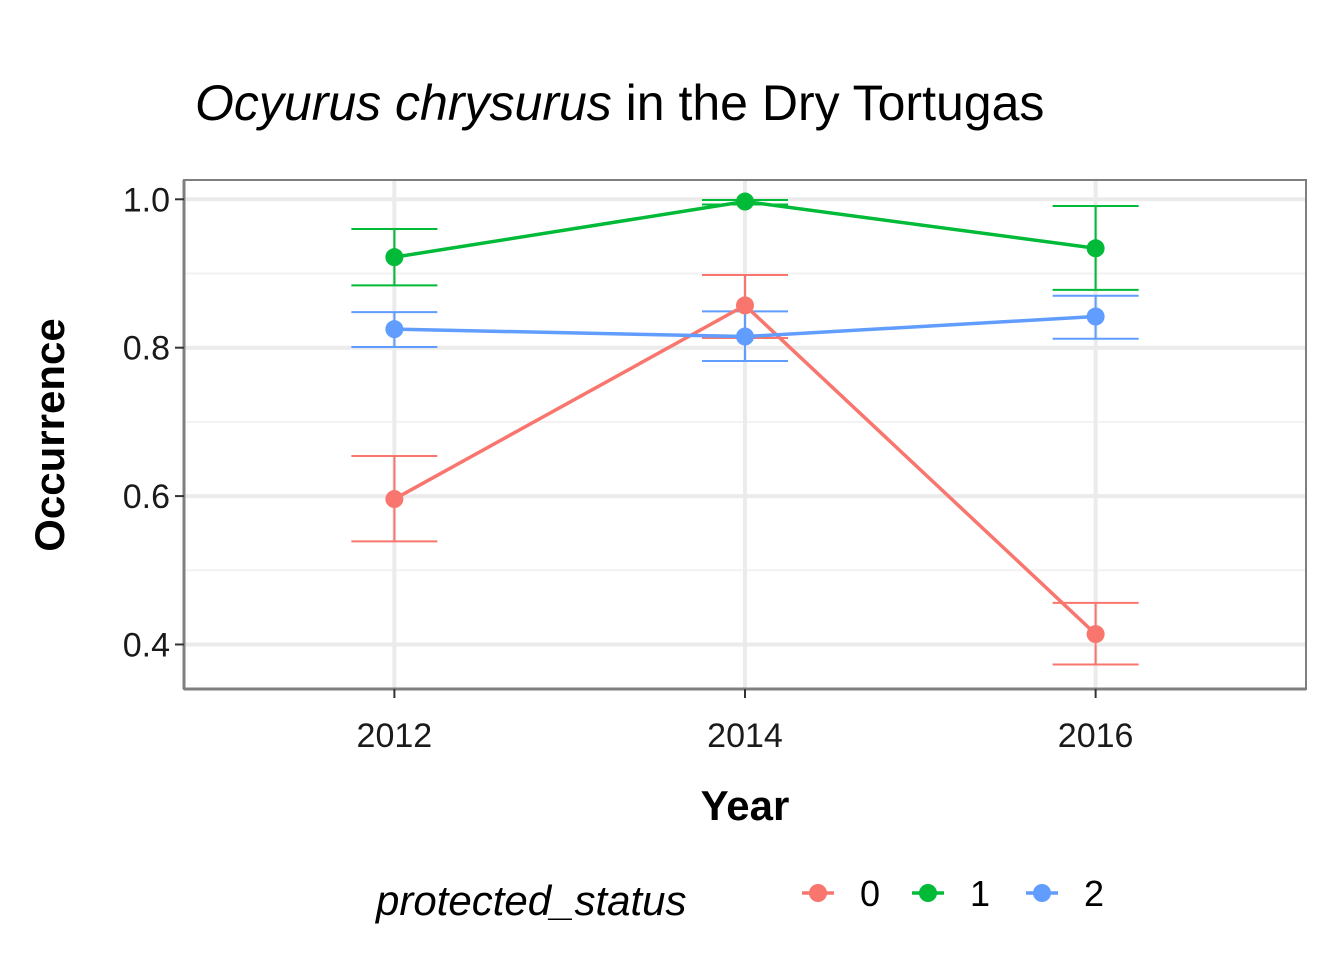 This screenshot has width=1344, height=960. Describe the element at coordinates (146, 497) in the screenshot. I see `y-tick-label: 0.6` at that location.